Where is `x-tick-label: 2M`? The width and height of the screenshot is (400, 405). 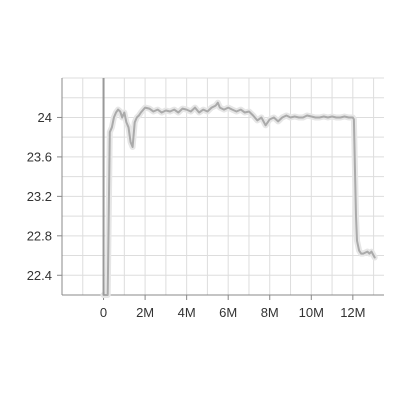 x-tick-label: 2M is located at coordinates (145, 312).